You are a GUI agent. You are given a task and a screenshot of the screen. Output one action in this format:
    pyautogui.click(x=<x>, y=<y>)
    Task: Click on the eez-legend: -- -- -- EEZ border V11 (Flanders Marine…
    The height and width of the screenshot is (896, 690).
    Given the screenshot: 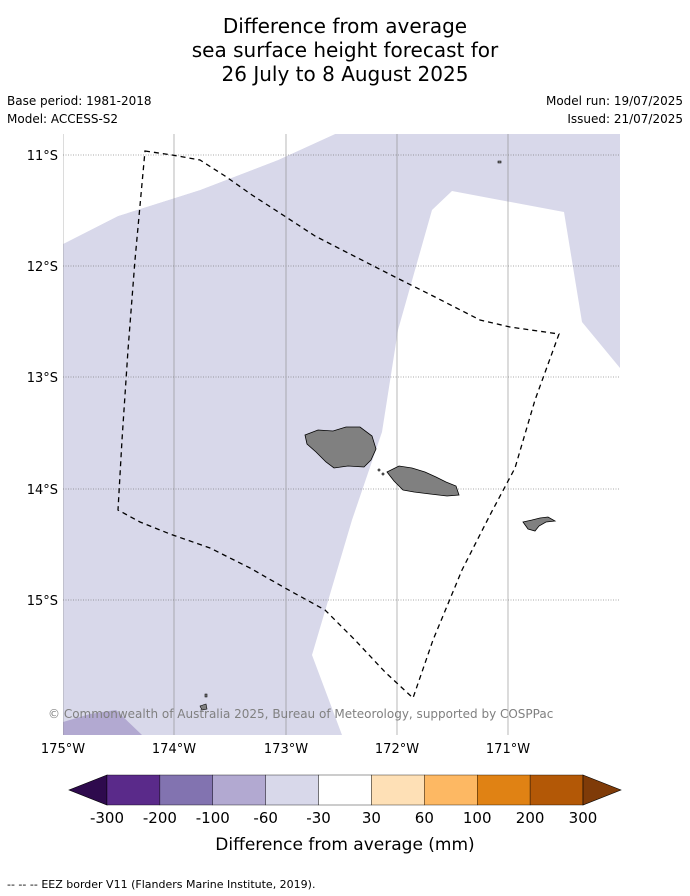 What is the action you would take?
    pyautogui.click(x=161, y=884)
    